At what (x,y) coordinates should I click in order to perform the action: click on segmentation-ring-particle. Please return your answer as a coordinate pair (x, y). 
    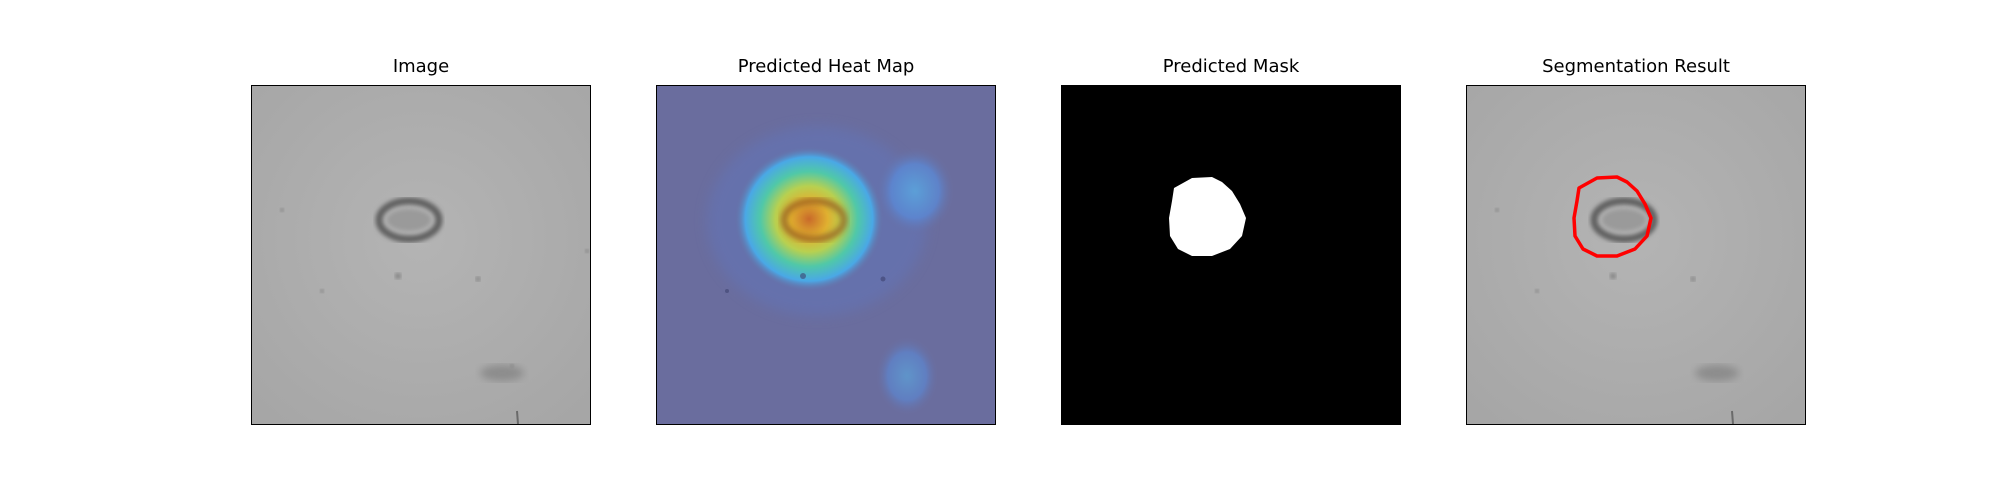
    Looking at the image, I should click on (1624, 220).